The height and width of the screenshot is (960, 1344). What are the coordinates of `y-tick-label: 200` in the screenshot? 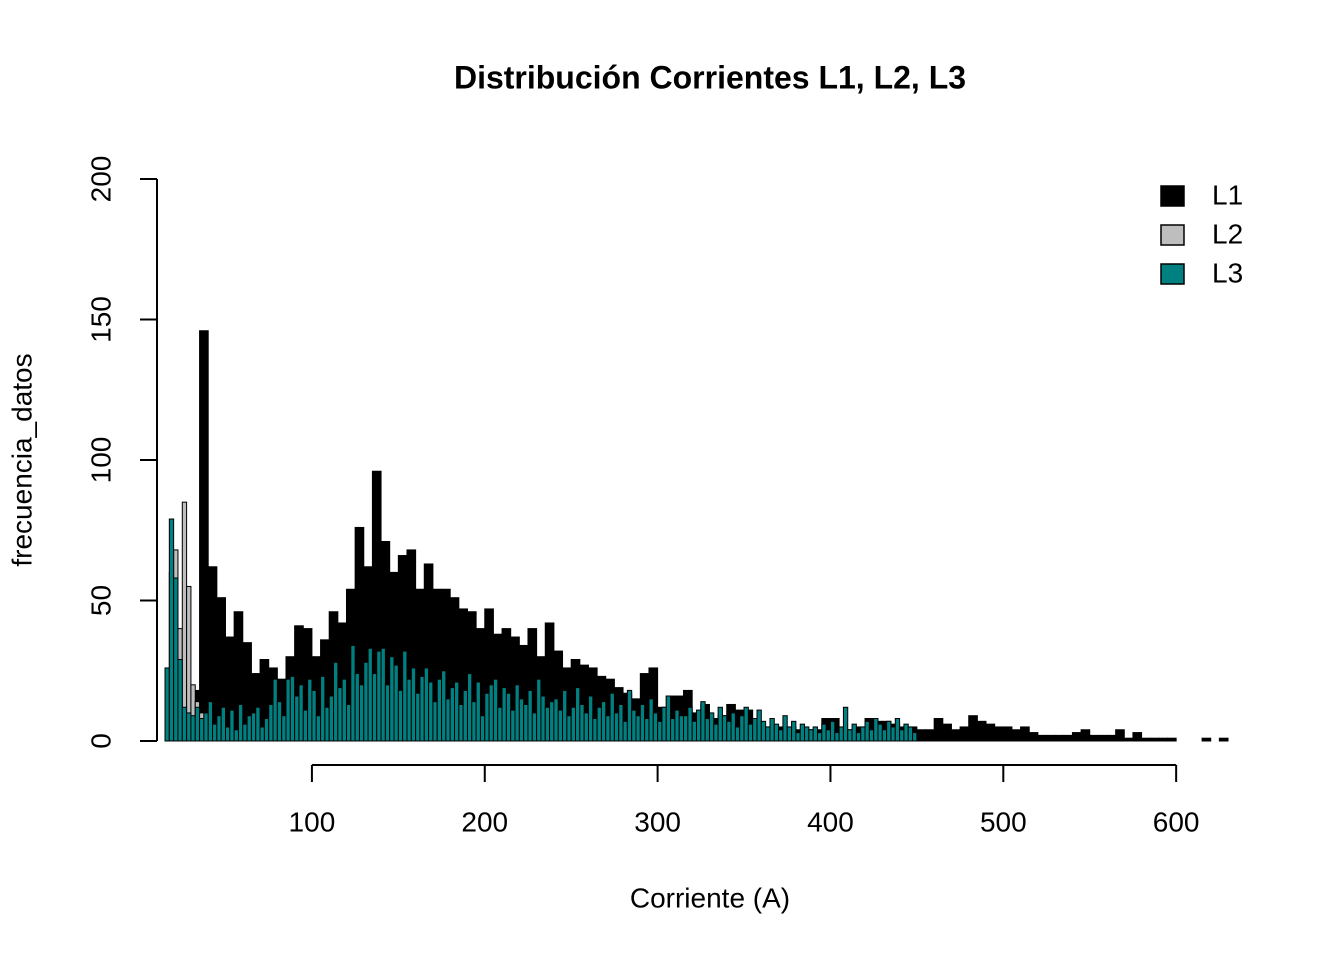 It's located at (100, 179).